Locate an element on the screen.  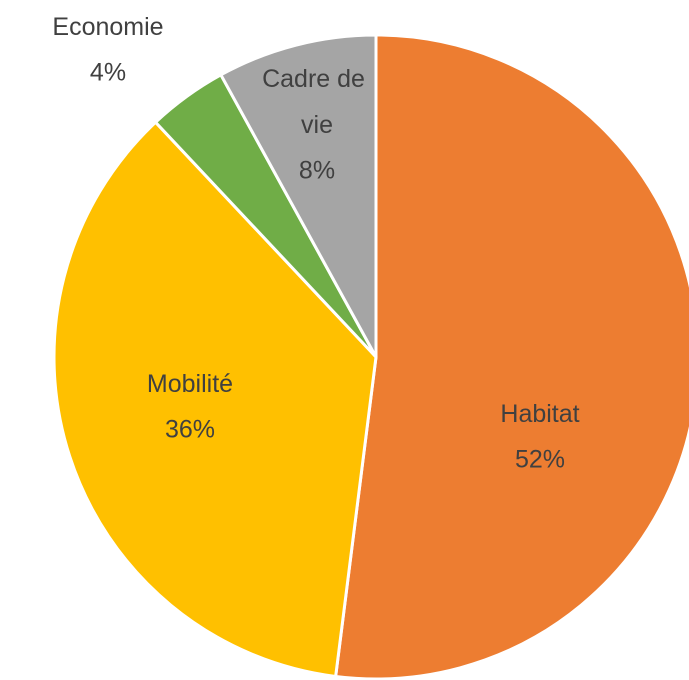
value-label: 36% is located at coordinates (190, 430).